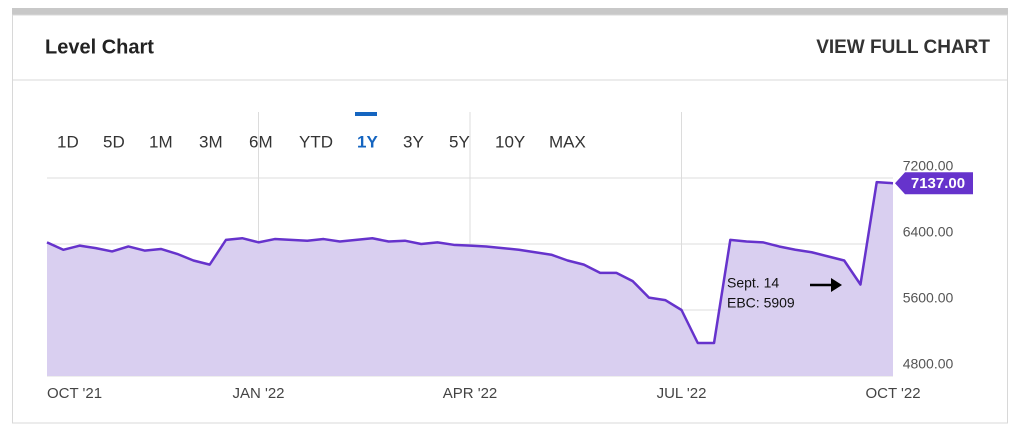  I want to click on y-tick-label: 5600.00, so click(928, 298).